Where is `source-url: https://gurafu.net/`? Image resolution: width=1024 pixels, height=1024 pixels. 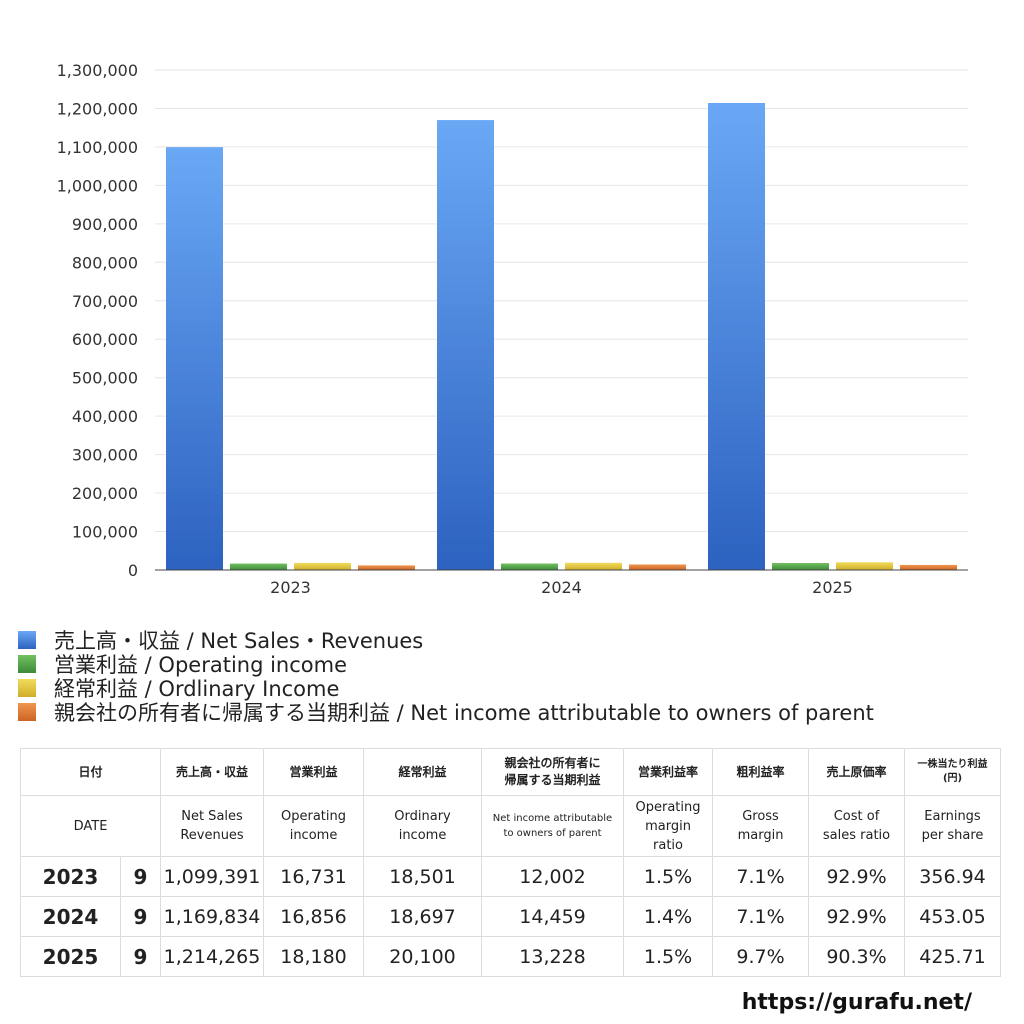 source-url: https://gurafu.net/ is located at coordinates (856, 1002).